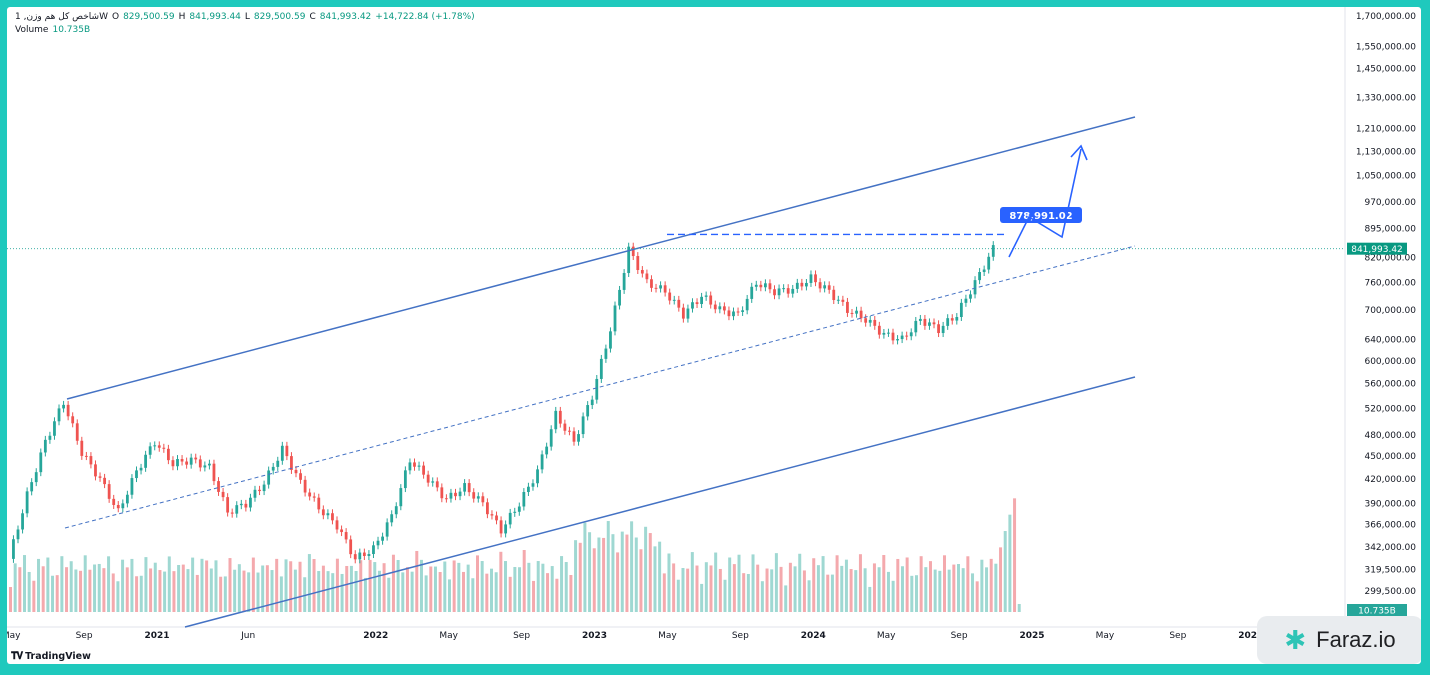  Describe the element at coordinates (51, 656) in the screenshot. I see `tradingview-logo: 𝐓𝐕 TradingView` at that location.